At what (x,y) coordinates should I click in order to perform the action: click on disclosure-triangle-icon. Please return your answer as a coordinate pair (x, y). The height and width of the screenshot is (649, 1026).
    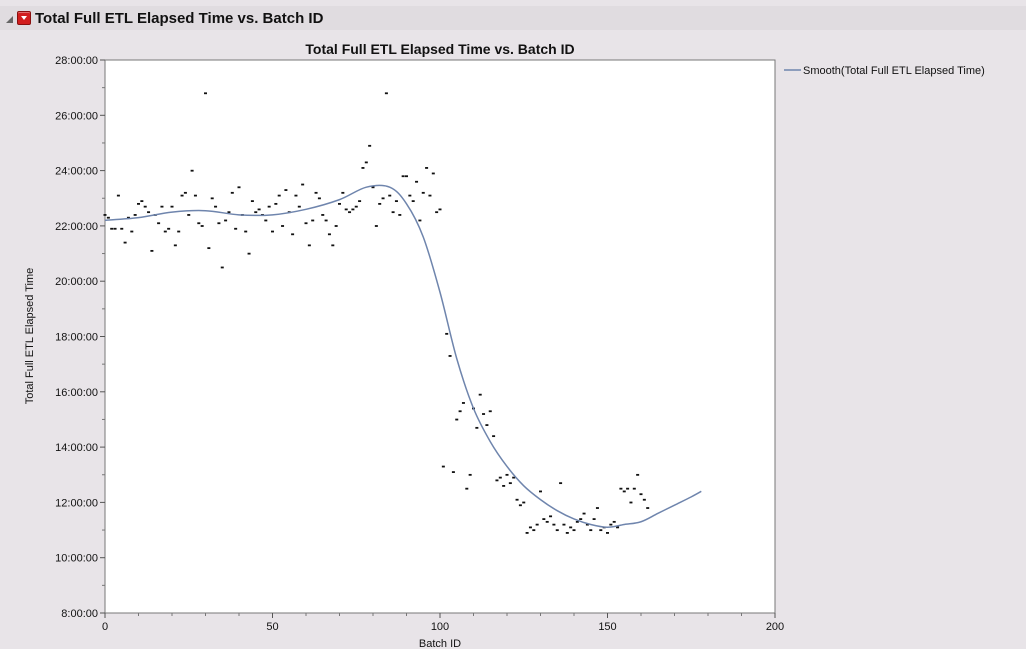
    Looking at the image, I should click on (9, 19).